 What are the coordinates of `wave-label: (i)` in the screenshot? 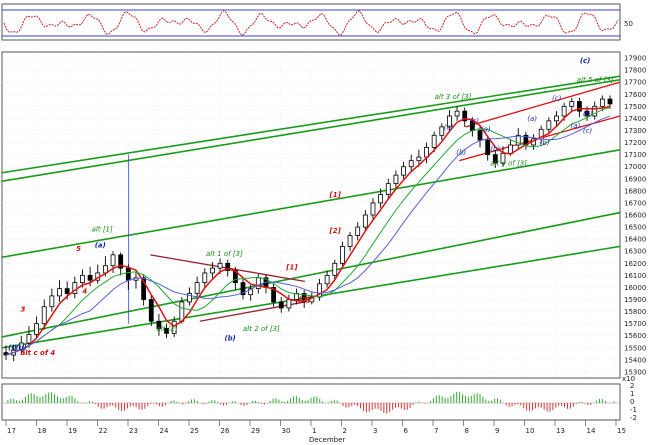 It's located at (12, 348).